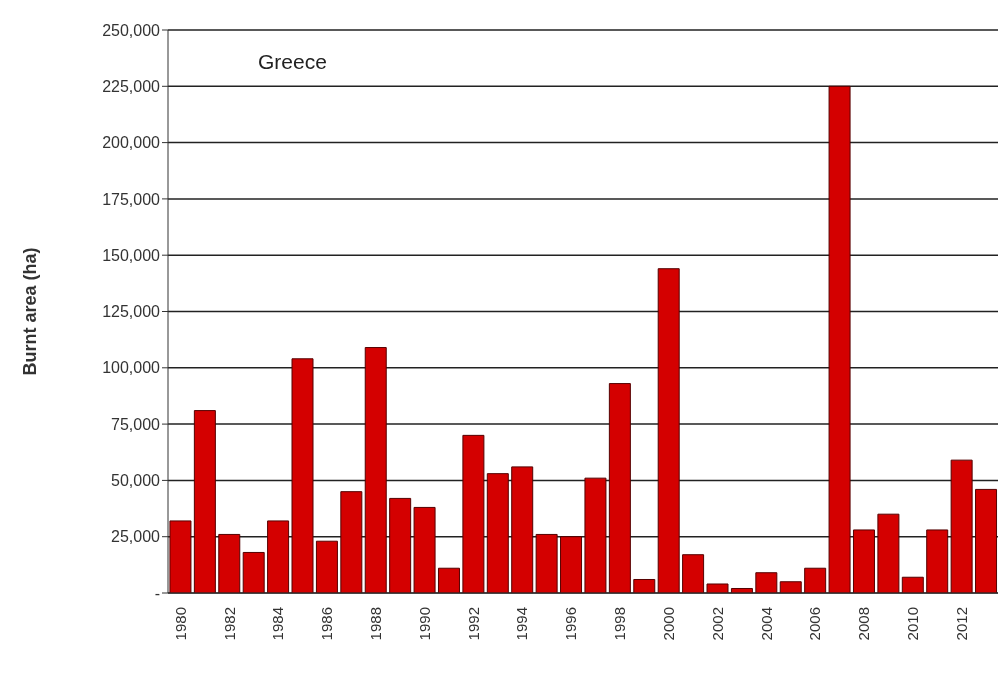  What do you see at coordinates (136, 424) in the screenshot?
I see `y-tick-label: 75,000` at bounding box center [136, 424].